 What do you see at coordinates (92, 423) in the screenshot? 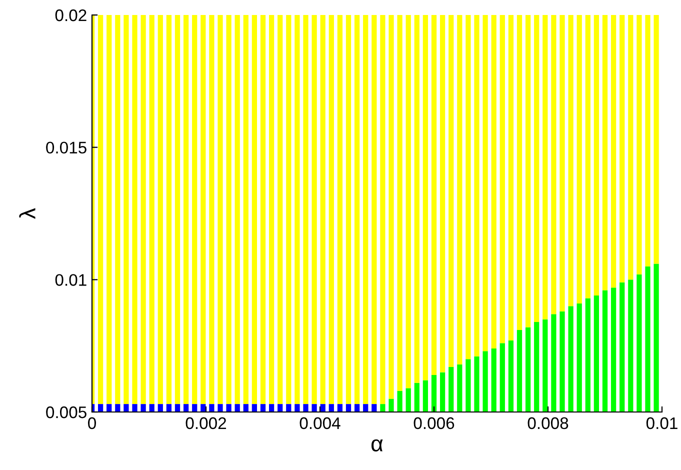
I see `x-tick-label: 0` at bounding box center [92, 423].